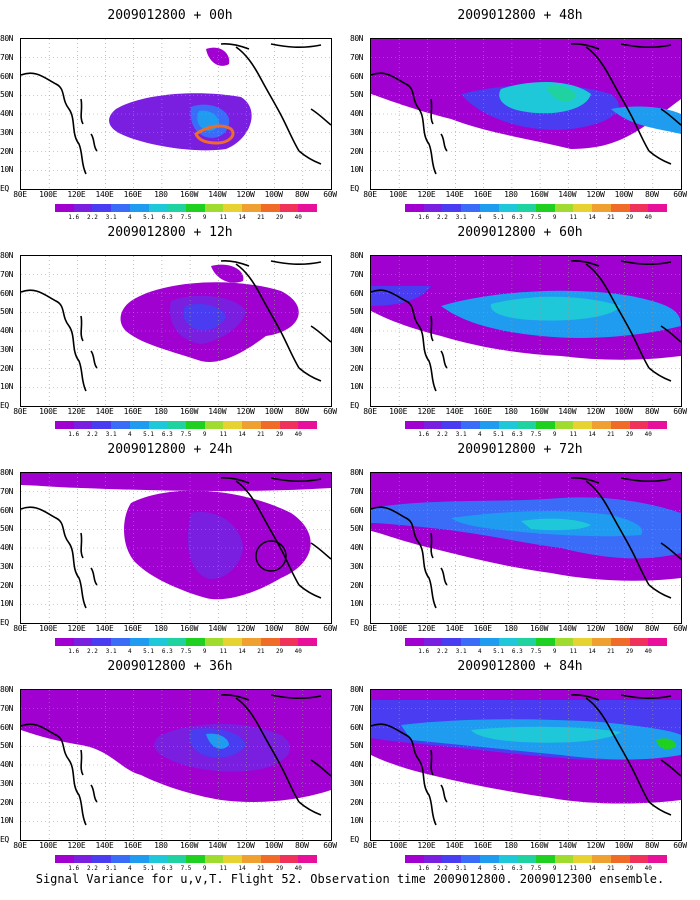 Image resolution: width=700 pixels, height=900 pixels. Describe the element at coordinates (611, 868) in the screenshot. I see `colorbar-label: 21` at that location.